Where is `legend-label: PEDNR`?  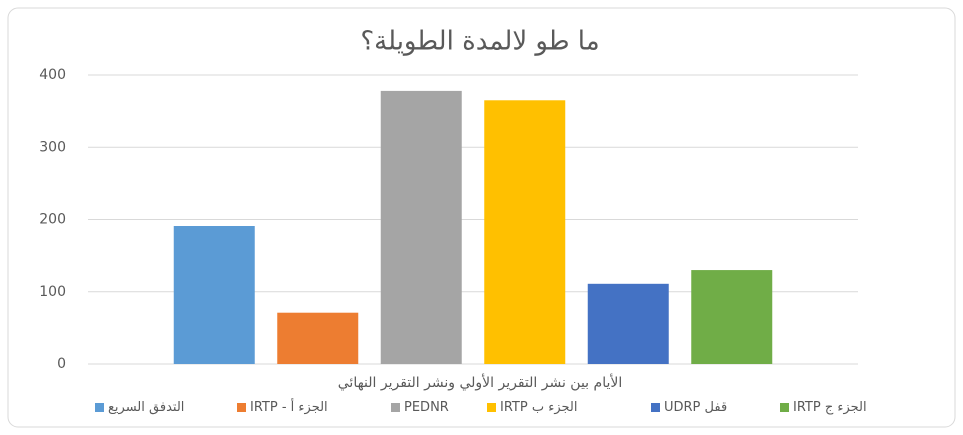 legend-label: PEDNR is located at coordinates (426, 407).